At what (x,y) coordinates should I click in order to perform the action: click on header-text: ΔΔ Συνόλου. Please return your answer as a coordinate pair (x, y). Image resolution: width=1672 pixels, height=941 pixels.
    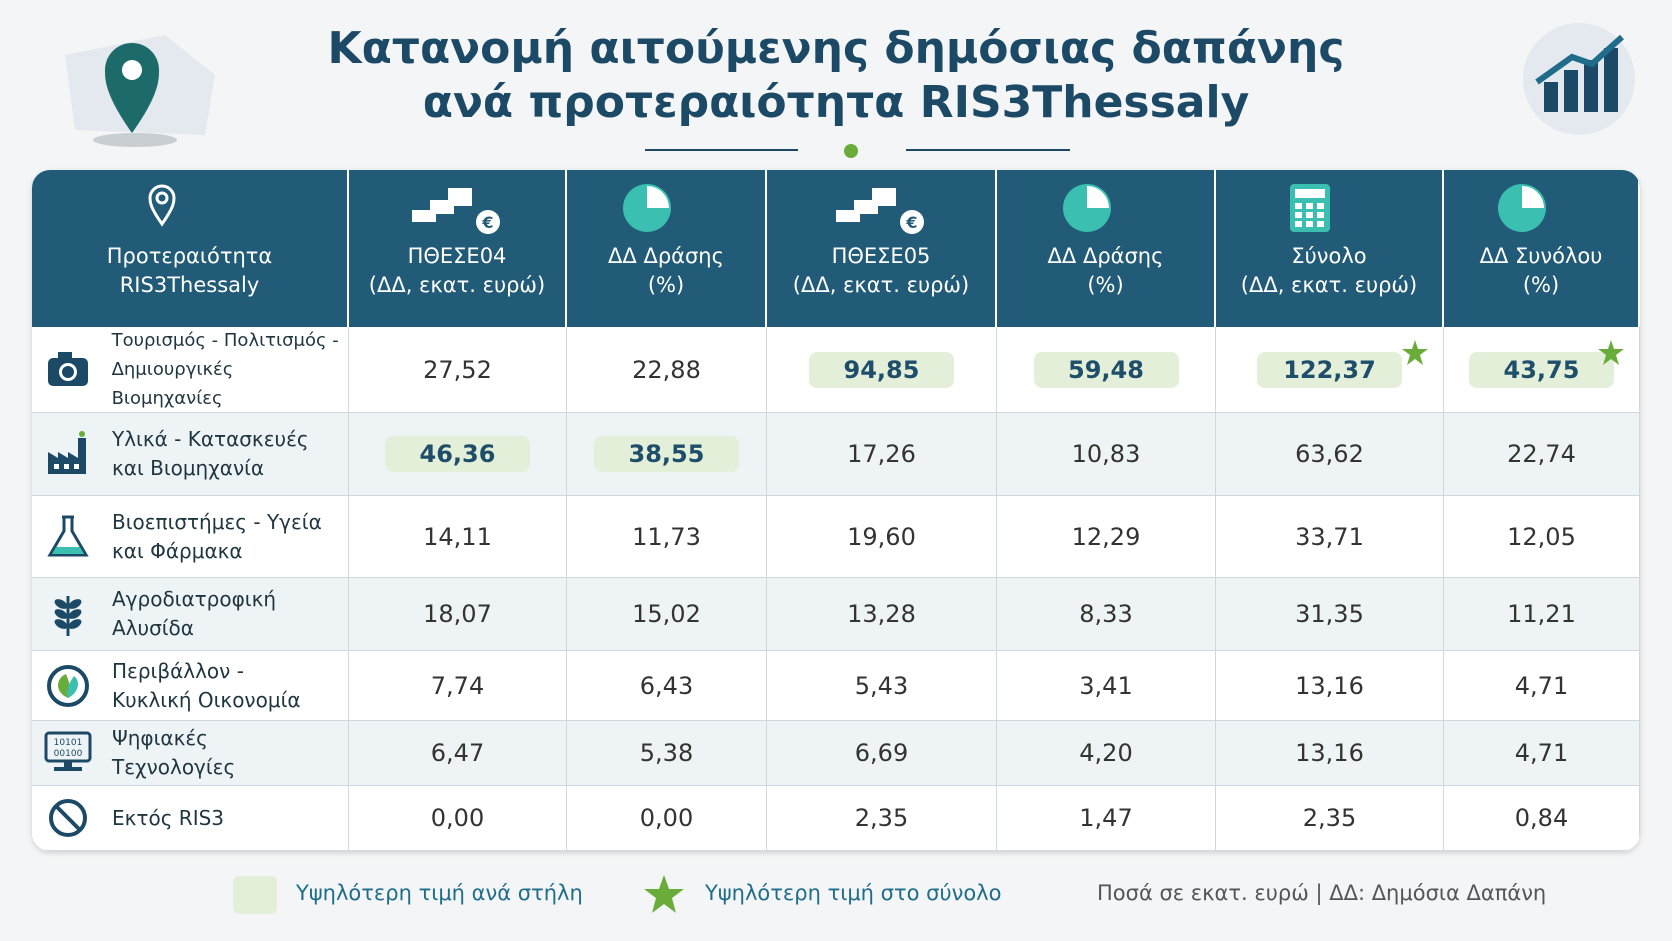
    Looking at the image, I should click on (1541, 256).